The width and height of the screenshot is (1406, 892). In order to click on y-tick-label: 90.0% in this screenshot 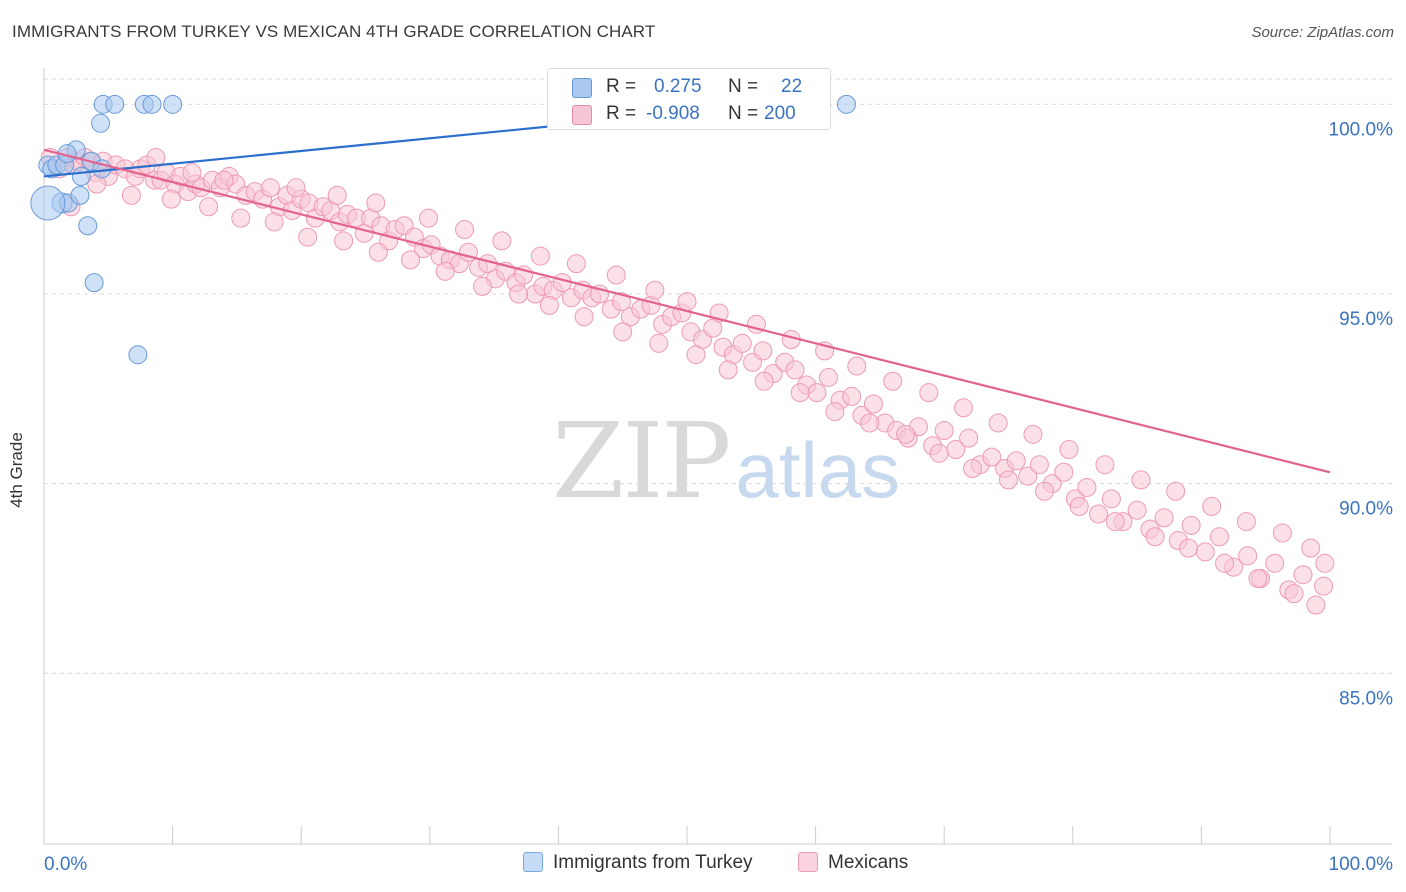, I will do `click(1366, 509)`.